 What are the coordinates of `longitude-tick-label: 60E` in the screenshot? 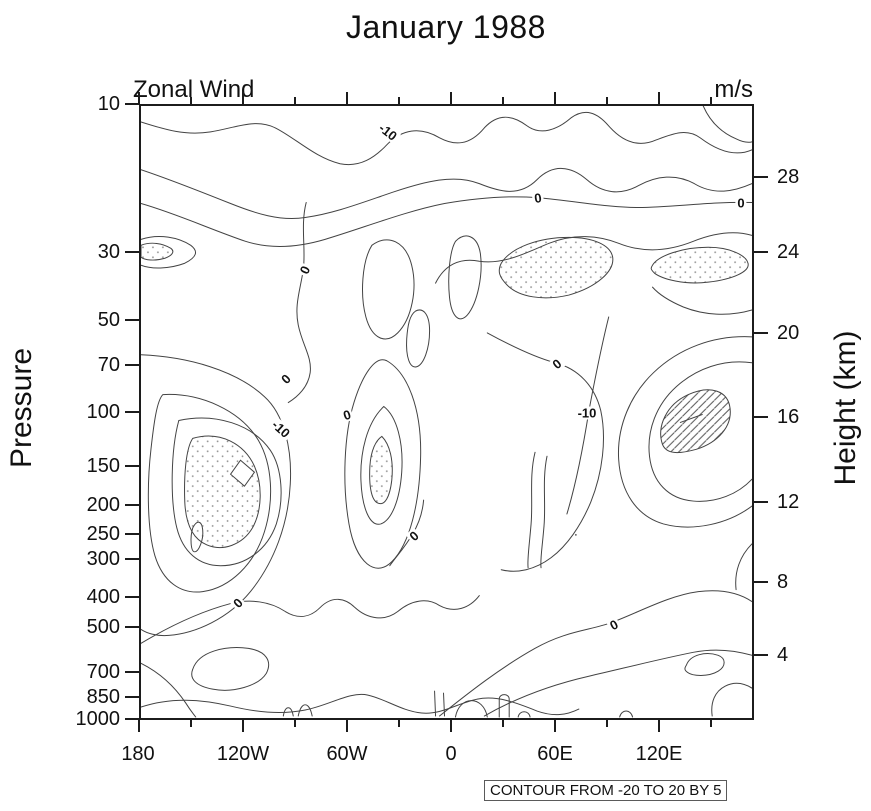 It's located at (555, 754).